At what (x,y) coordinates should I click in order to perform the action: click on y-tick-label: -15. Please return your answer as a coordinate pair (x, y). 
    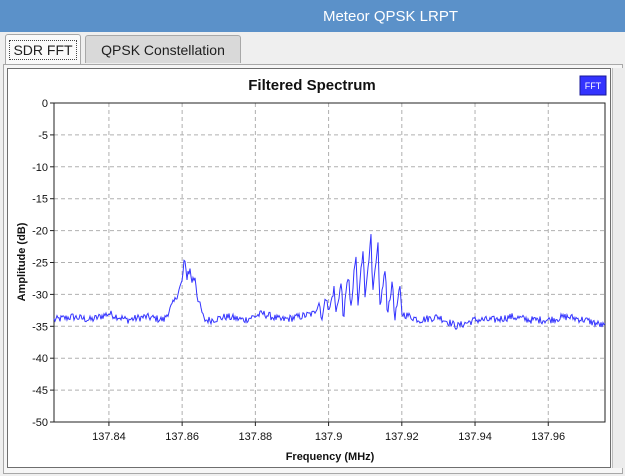
    Looking at the image, I should click on (40, 200).